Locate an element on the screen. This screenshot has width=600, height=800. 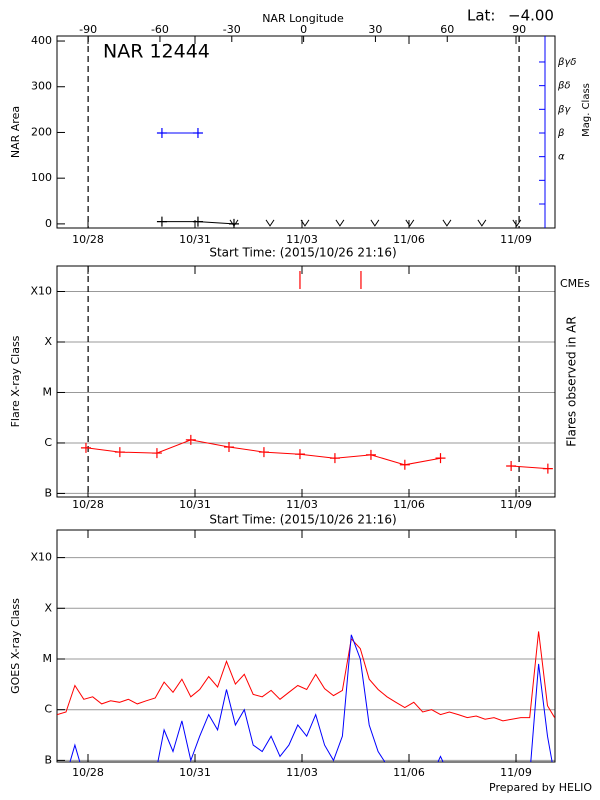
credit: Prepared by HELIO is located at coordinates (540, 787).